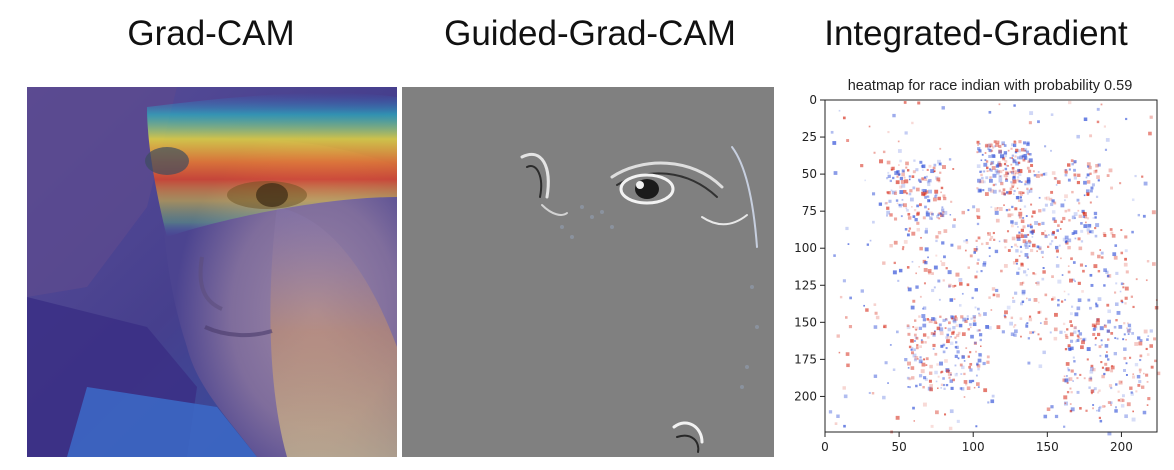 This screenshot has width=1174, height=470. I want to click on x-tick-label: 0, so click(825, 447).